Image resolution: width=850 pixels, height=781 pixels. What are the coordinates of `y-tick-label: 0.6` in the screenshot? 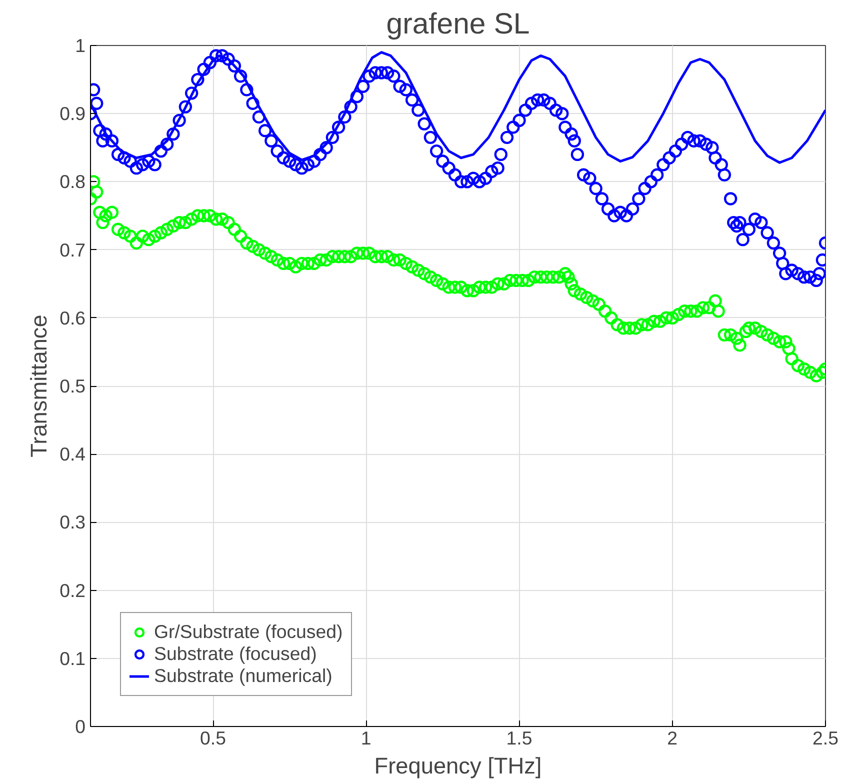 It's located at (73, 317).